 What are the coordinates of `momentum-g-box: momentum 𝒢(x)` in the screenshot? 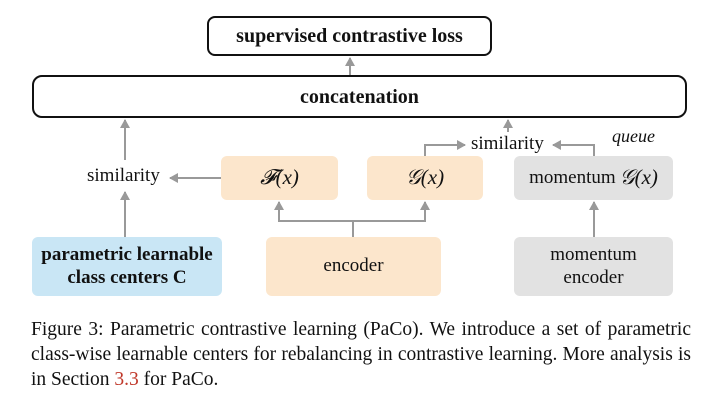 It's located at (593, 178).